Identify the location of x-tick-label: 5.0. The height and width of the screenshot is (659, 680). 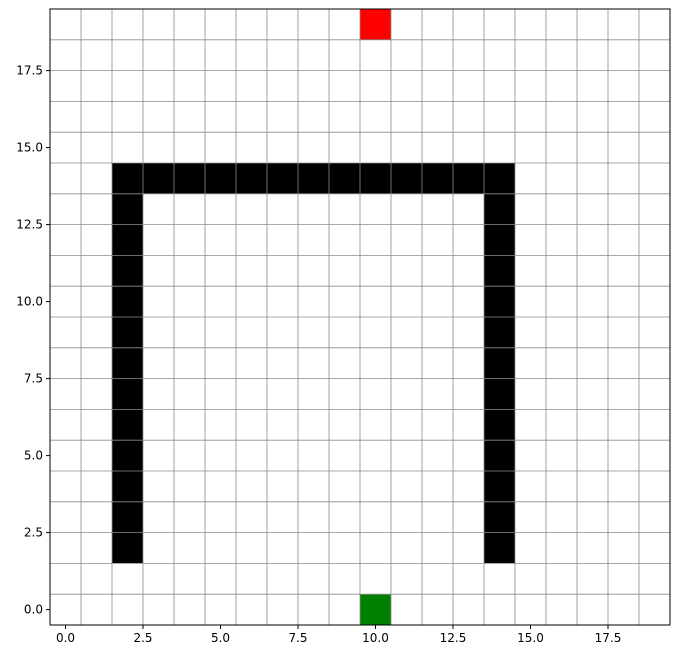
(220, 638).